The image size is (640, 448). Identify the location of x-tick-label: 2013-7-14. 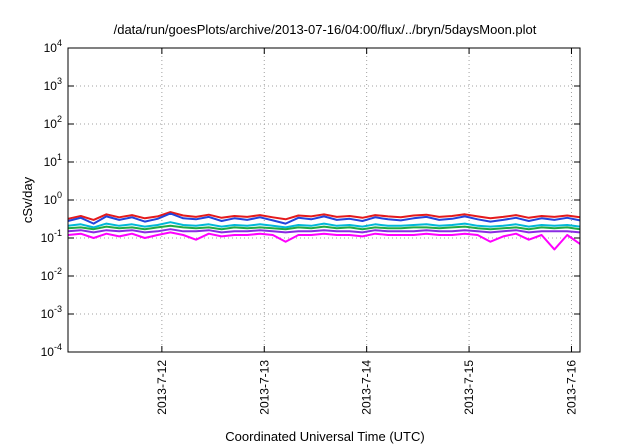
(367, 387).